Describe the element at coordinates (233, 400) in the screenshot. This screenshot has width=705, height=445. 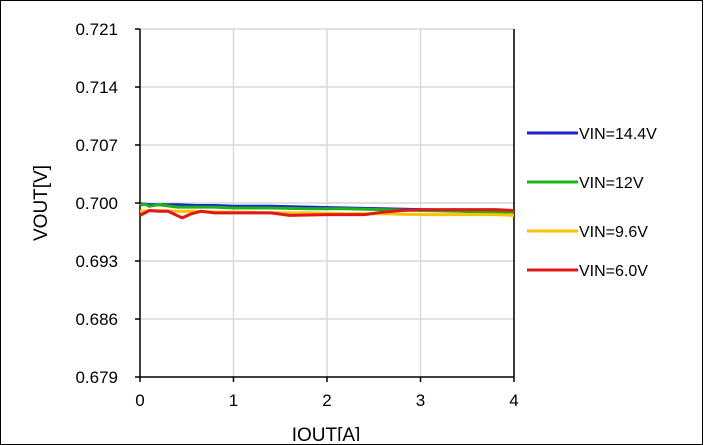
I see `x-tick-label: 1` at that location.